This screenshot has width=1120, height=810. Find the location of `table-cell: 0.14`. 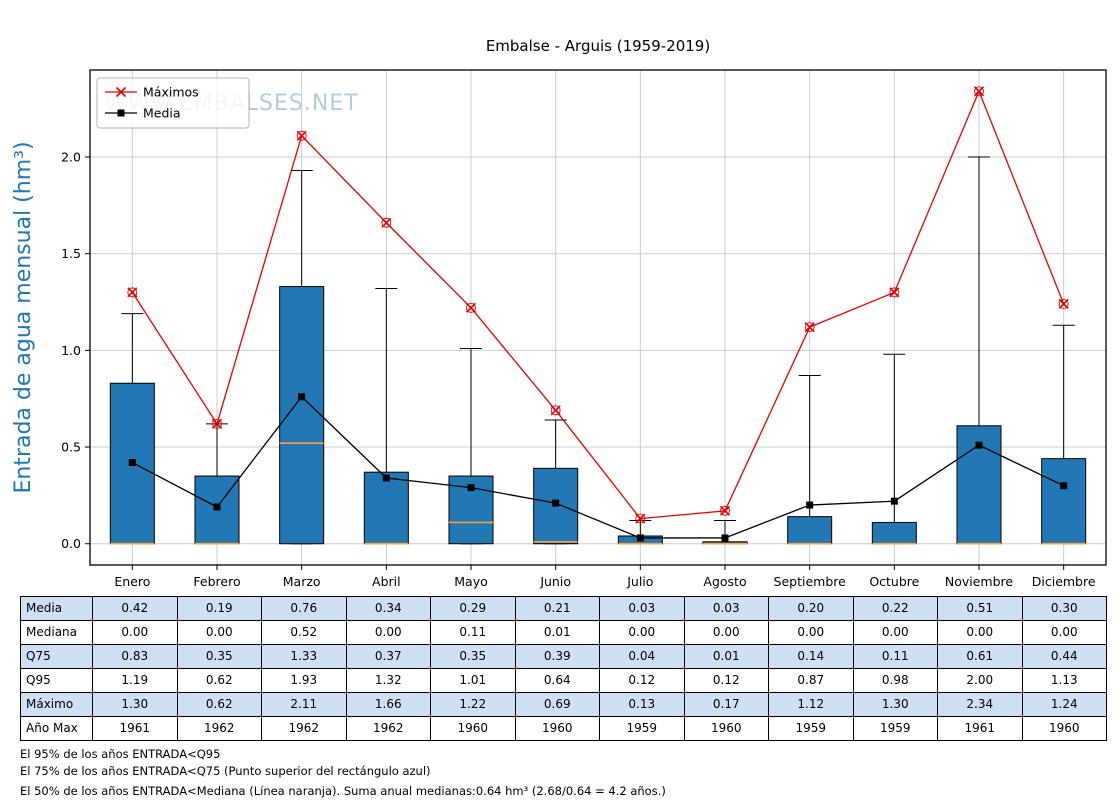

table-cell: 0.14 is located at coordinates (811, 657).